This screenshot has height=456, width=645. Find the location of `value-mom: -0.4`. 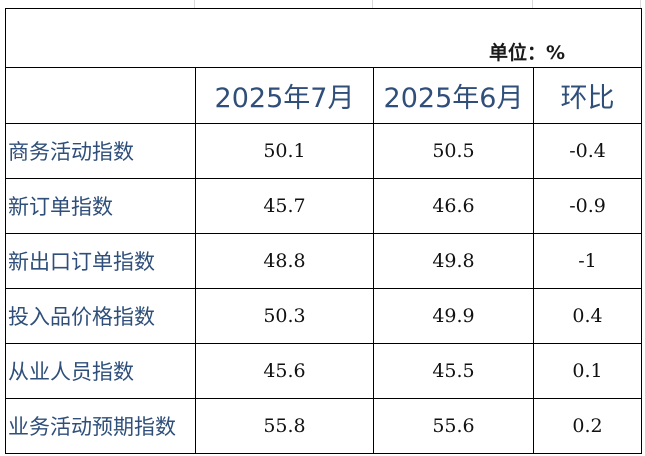

value-mom: -0.4 is located at coordinates (587, 151).